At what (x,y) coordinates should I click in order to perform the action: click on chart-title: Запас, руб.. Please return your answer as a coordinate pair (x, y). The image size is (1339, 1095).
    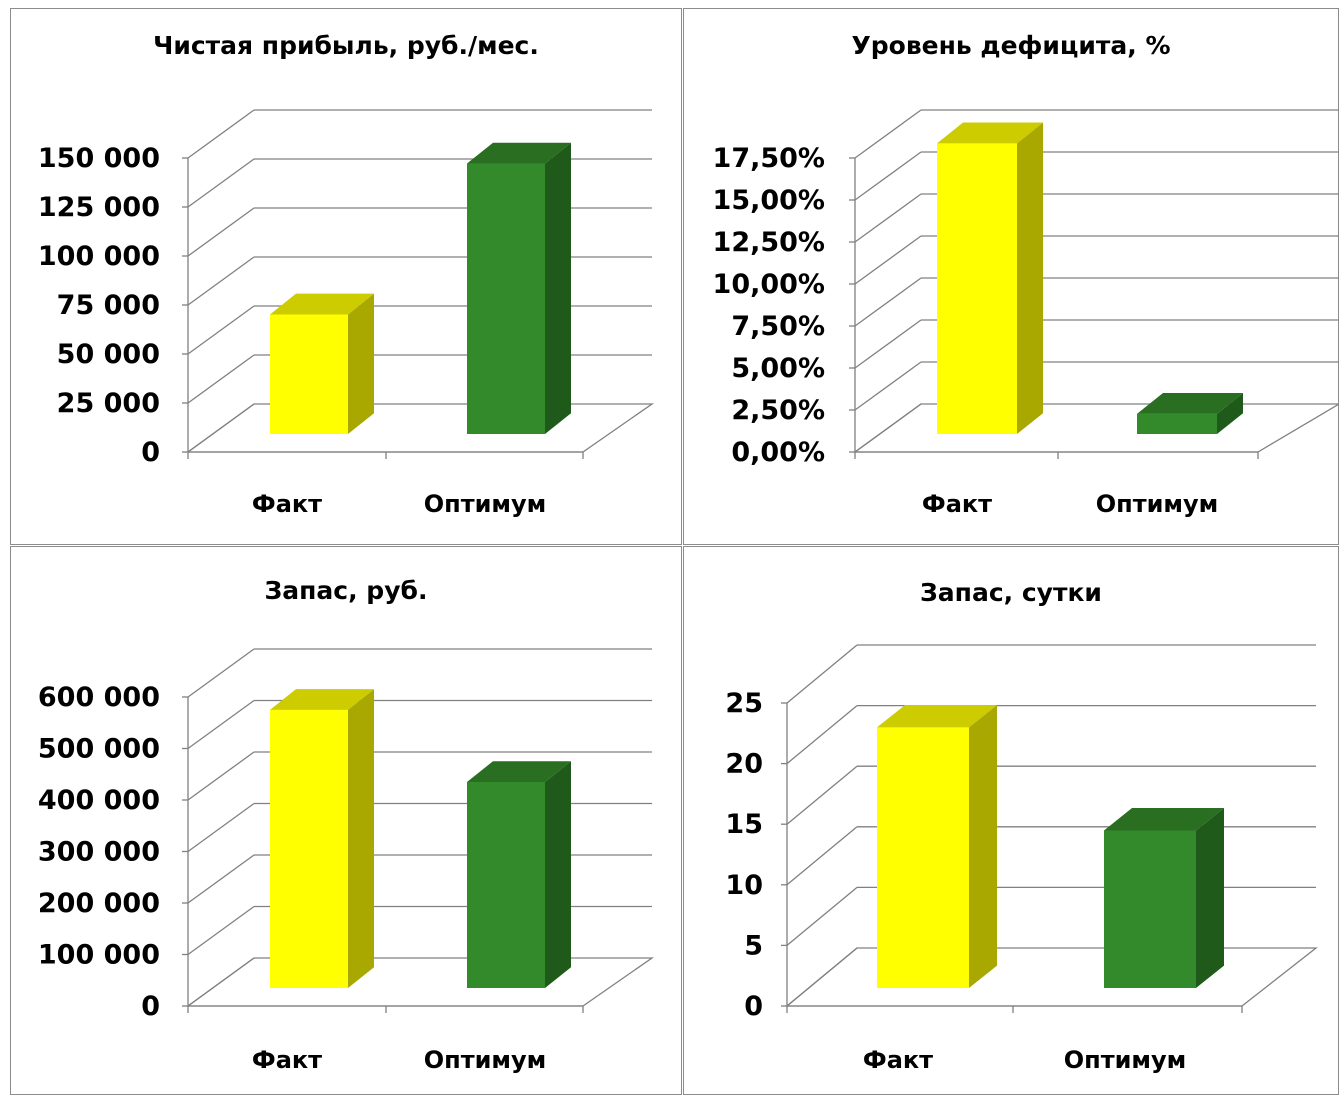
    Looking at the image, I should click on (346, 590).